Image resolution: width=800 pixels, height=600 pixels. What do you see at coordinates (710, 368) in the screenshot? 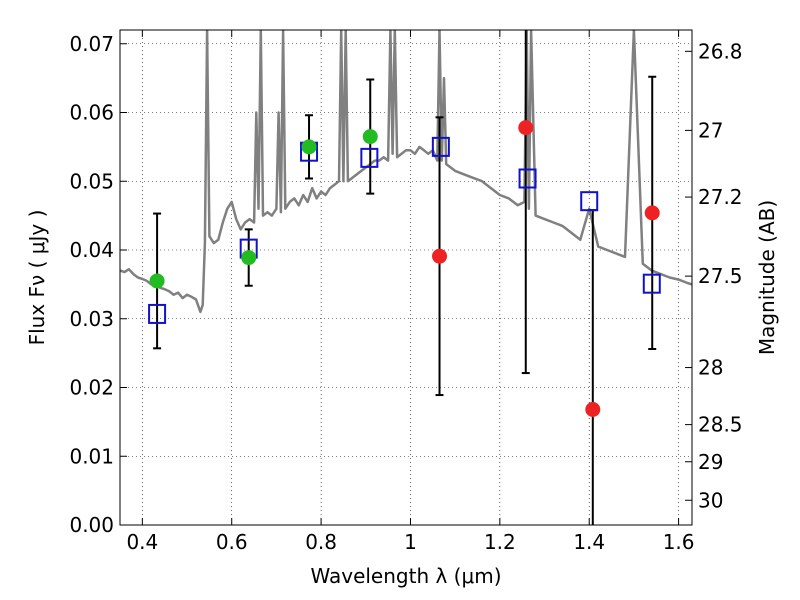
I see `right-tick-label: 28` at bounding box center [710, 368].